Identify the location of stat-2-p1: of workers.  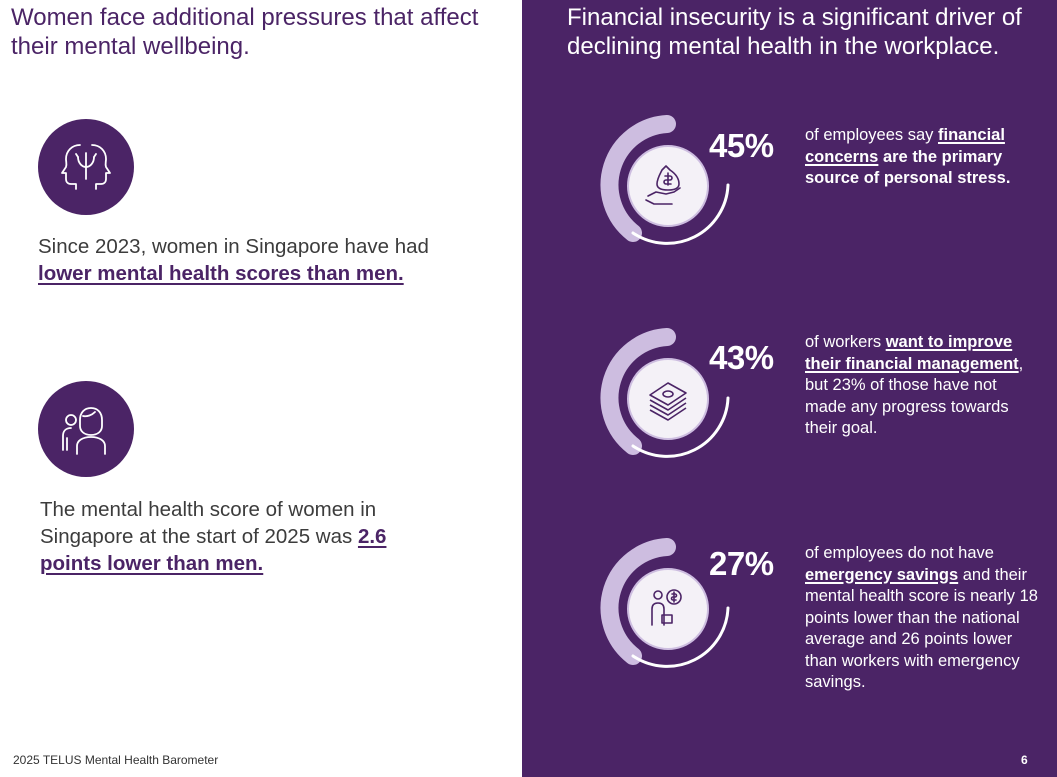
(845, 342).